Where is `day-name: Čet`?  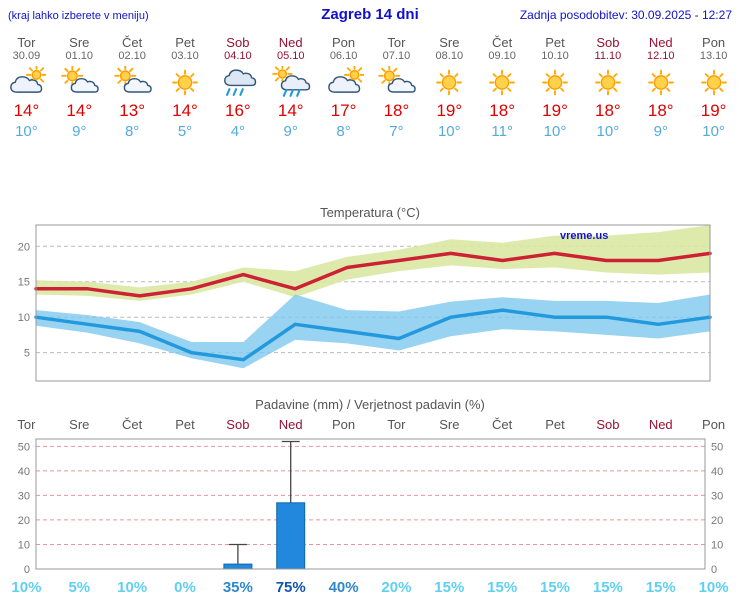
day-name: Čet is located at coordinates (132, 42).